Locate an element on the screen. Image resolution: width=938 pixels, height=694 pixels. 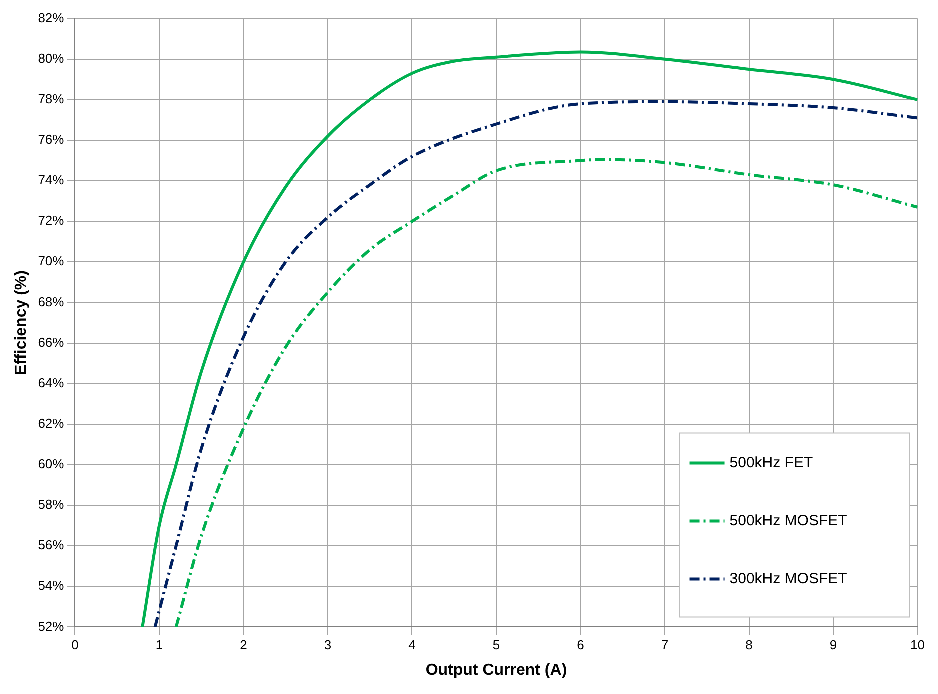
y-tick-label: 66% is located at coordinates (51, 342).